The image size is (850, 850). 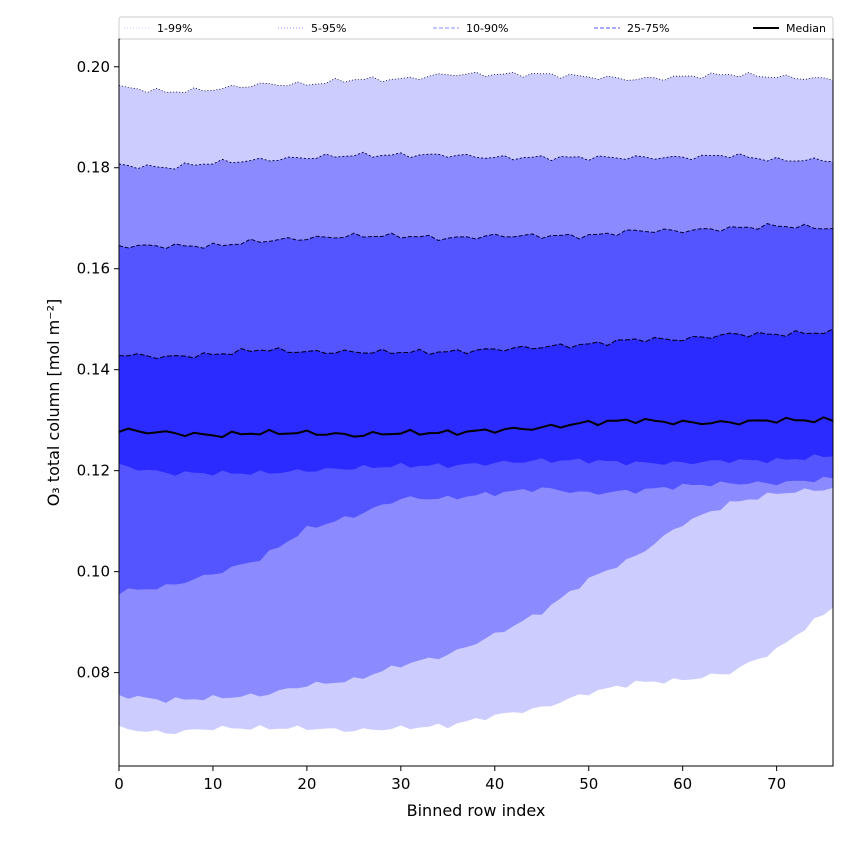 What do you see at coordinates (682, 784) in the screenshot?
I see `x-tick-label-60: 60` at bounding box center [682, 784].